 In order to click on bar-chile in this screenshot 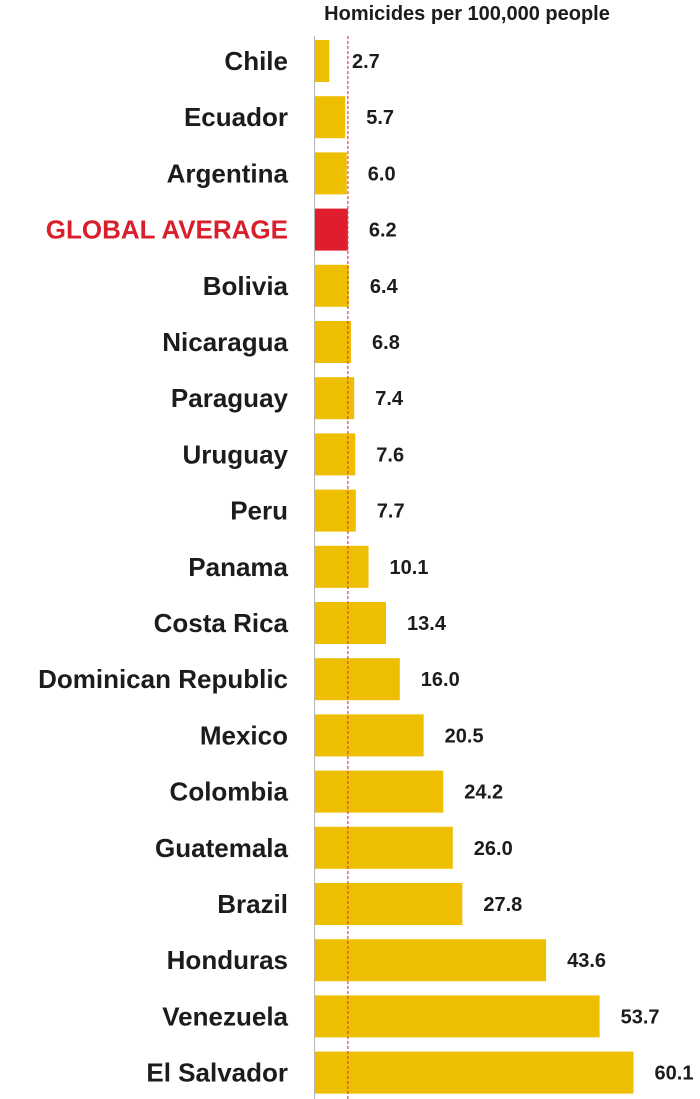, I will do `click(322, 61)`.